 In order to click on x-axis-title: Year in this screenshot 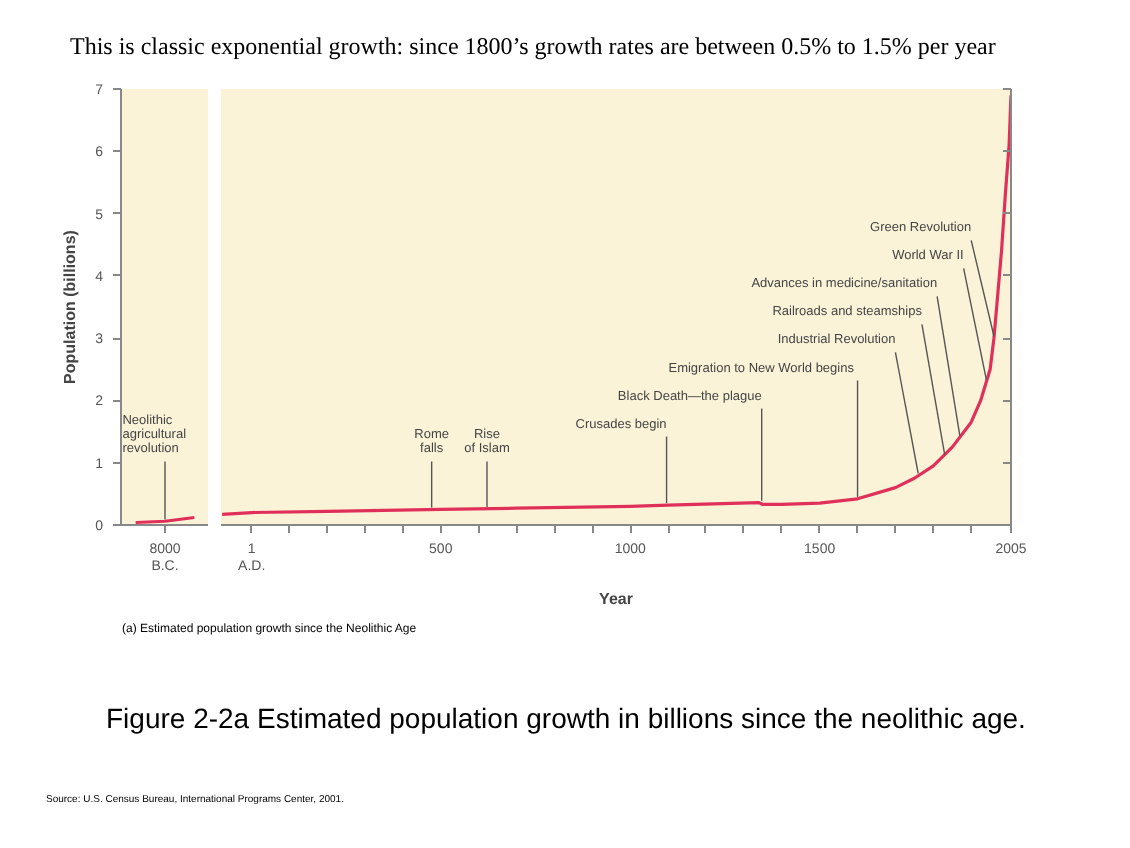, I will do `click(616, 598)`.